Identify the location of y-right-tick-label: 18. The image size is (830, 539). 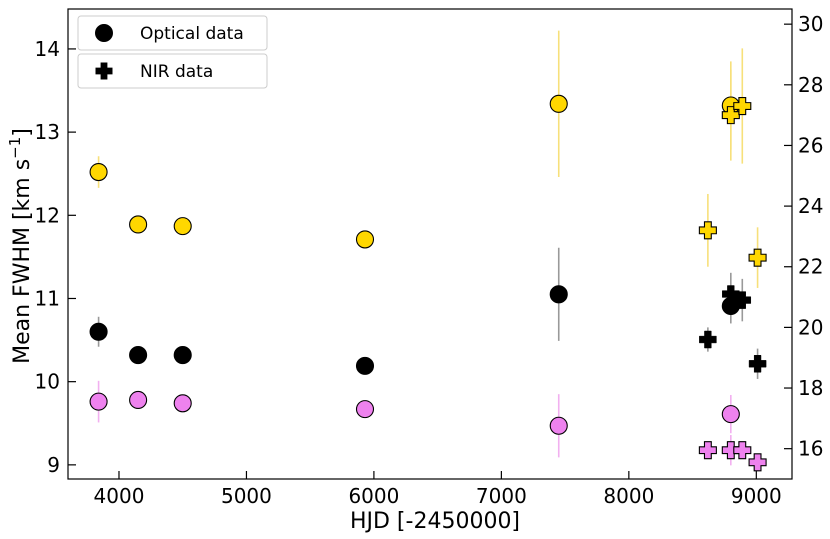
(810, 388).